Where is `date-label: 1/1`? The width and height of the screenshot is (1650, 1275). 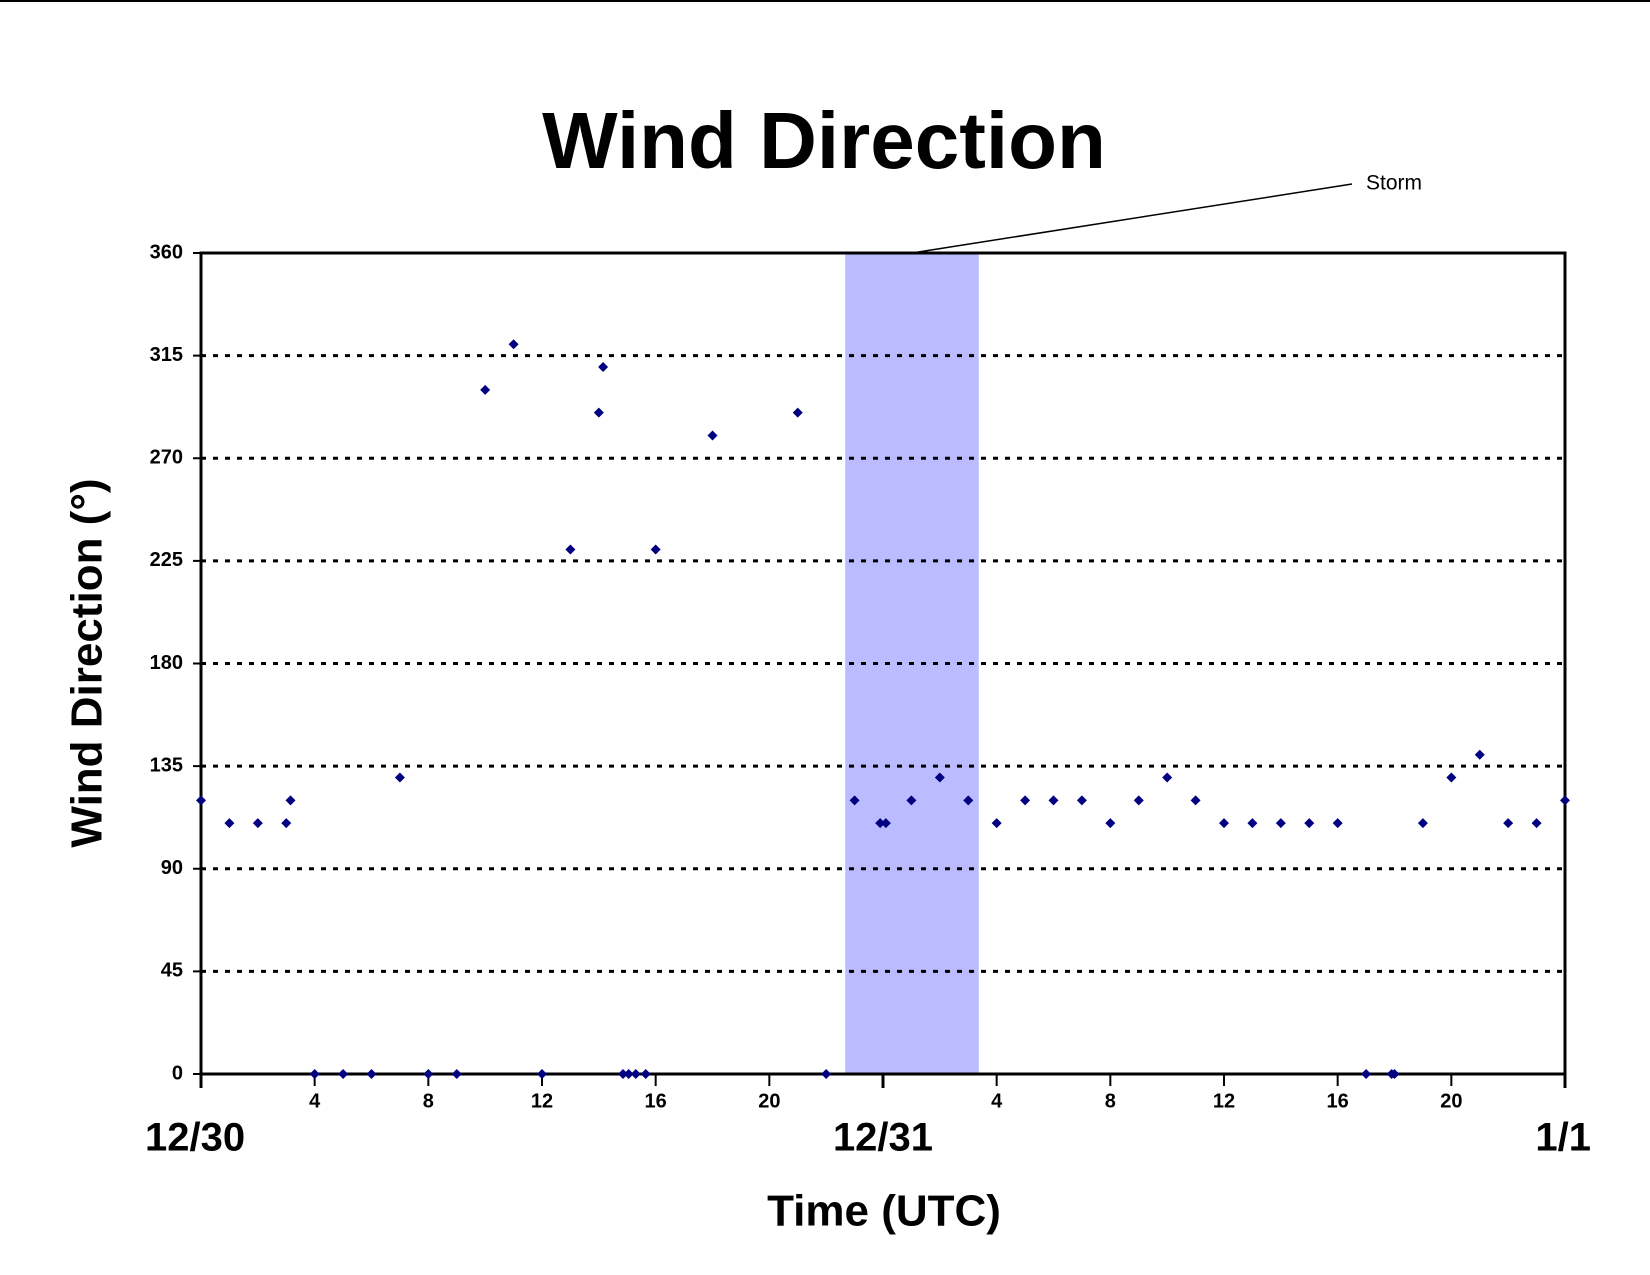
date-label: 1/1 is located at coordinates (1563, 1138).